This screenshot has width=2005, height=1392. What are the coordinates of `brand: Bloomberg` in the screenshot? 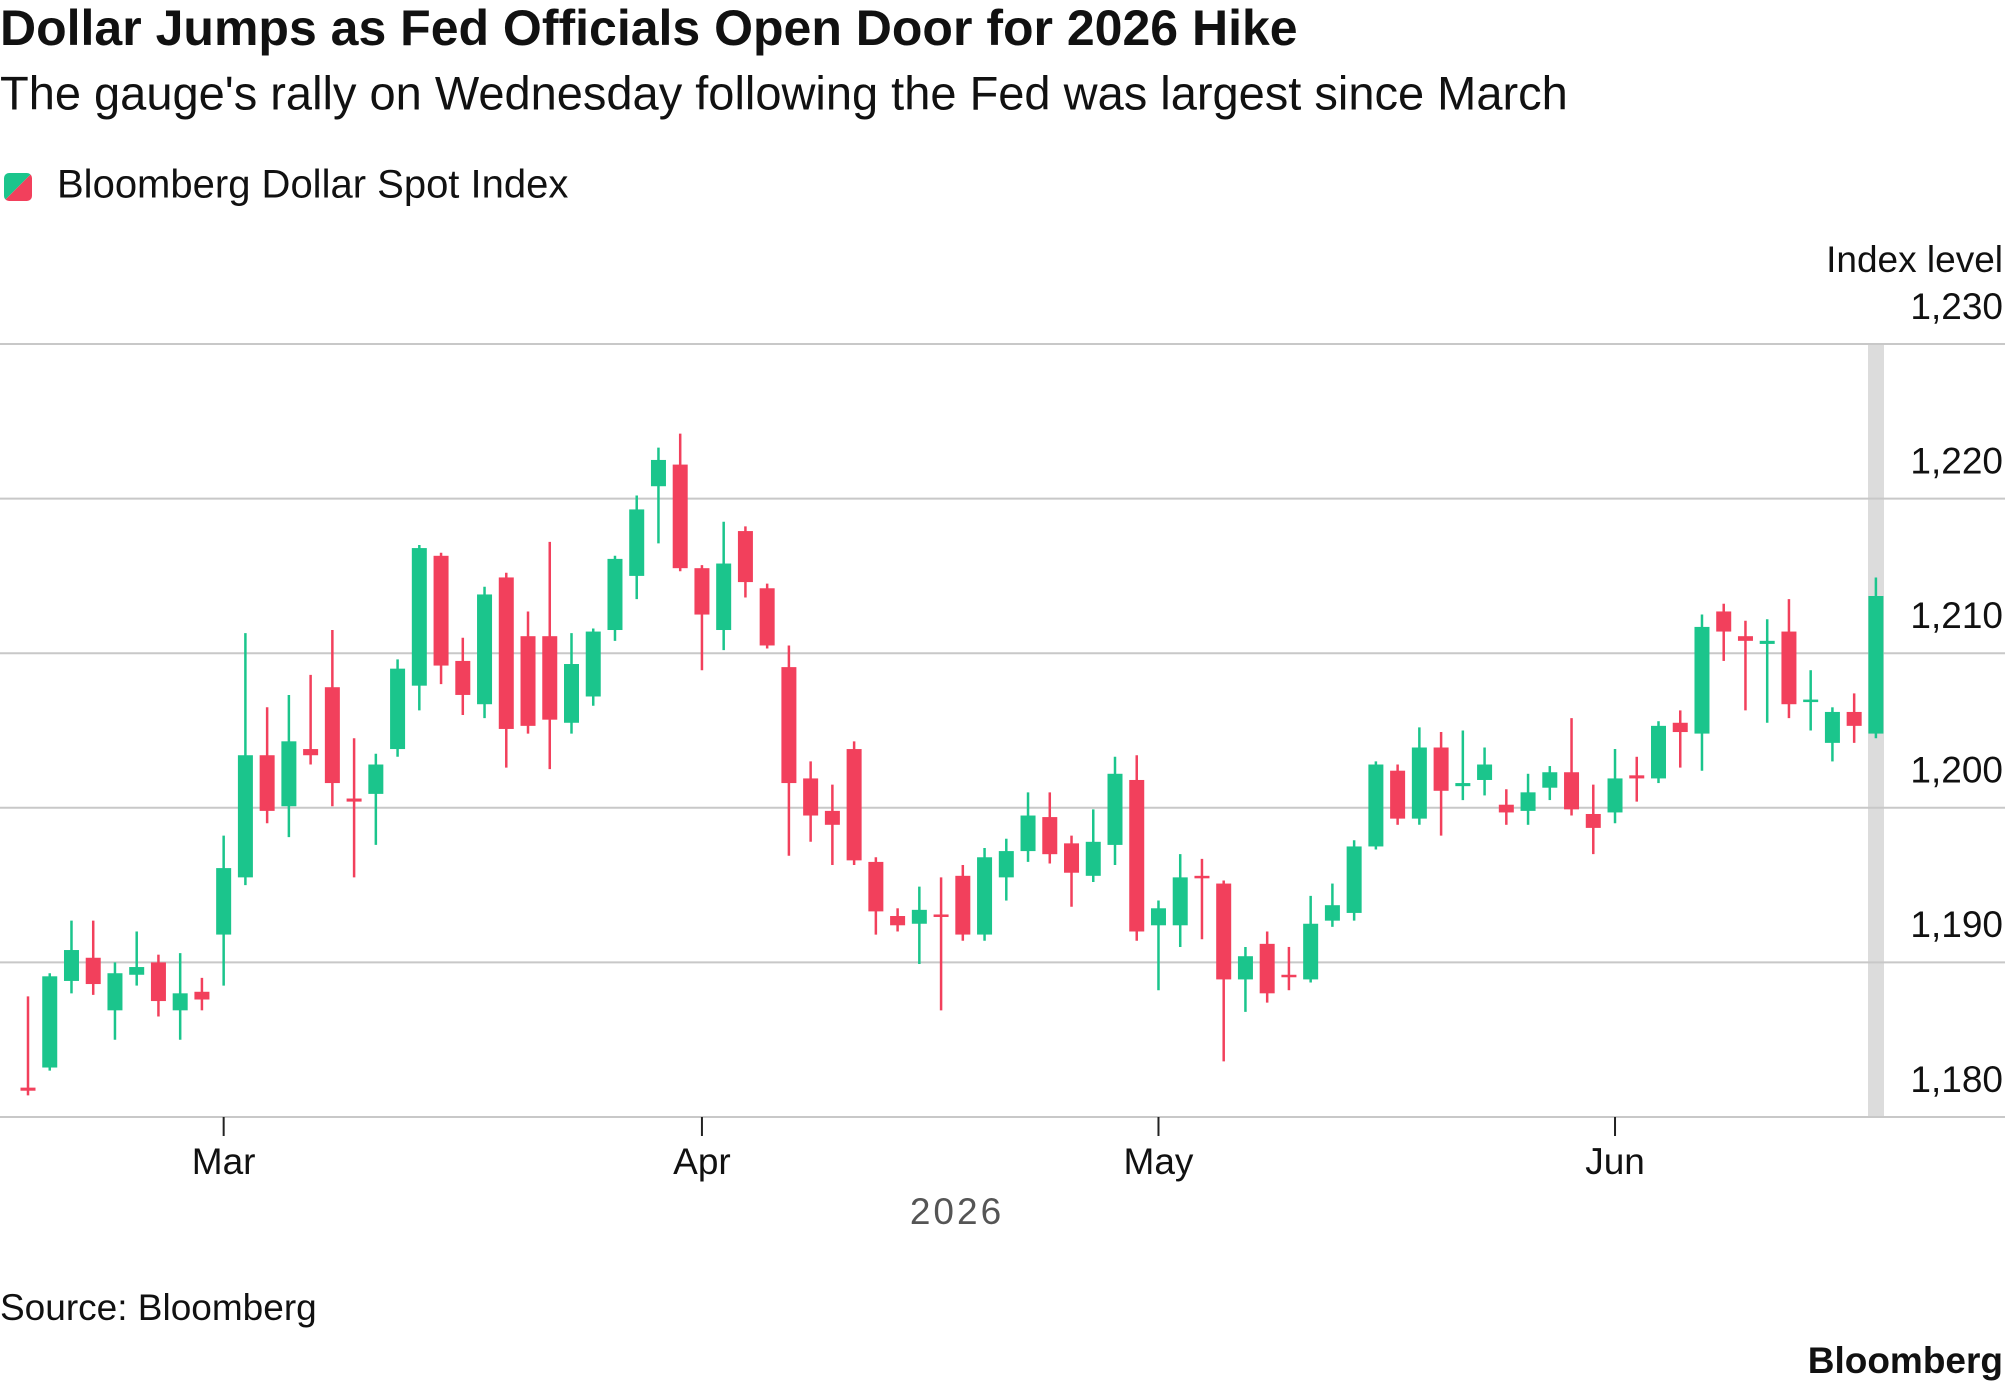 It's located at (1905, 1360).